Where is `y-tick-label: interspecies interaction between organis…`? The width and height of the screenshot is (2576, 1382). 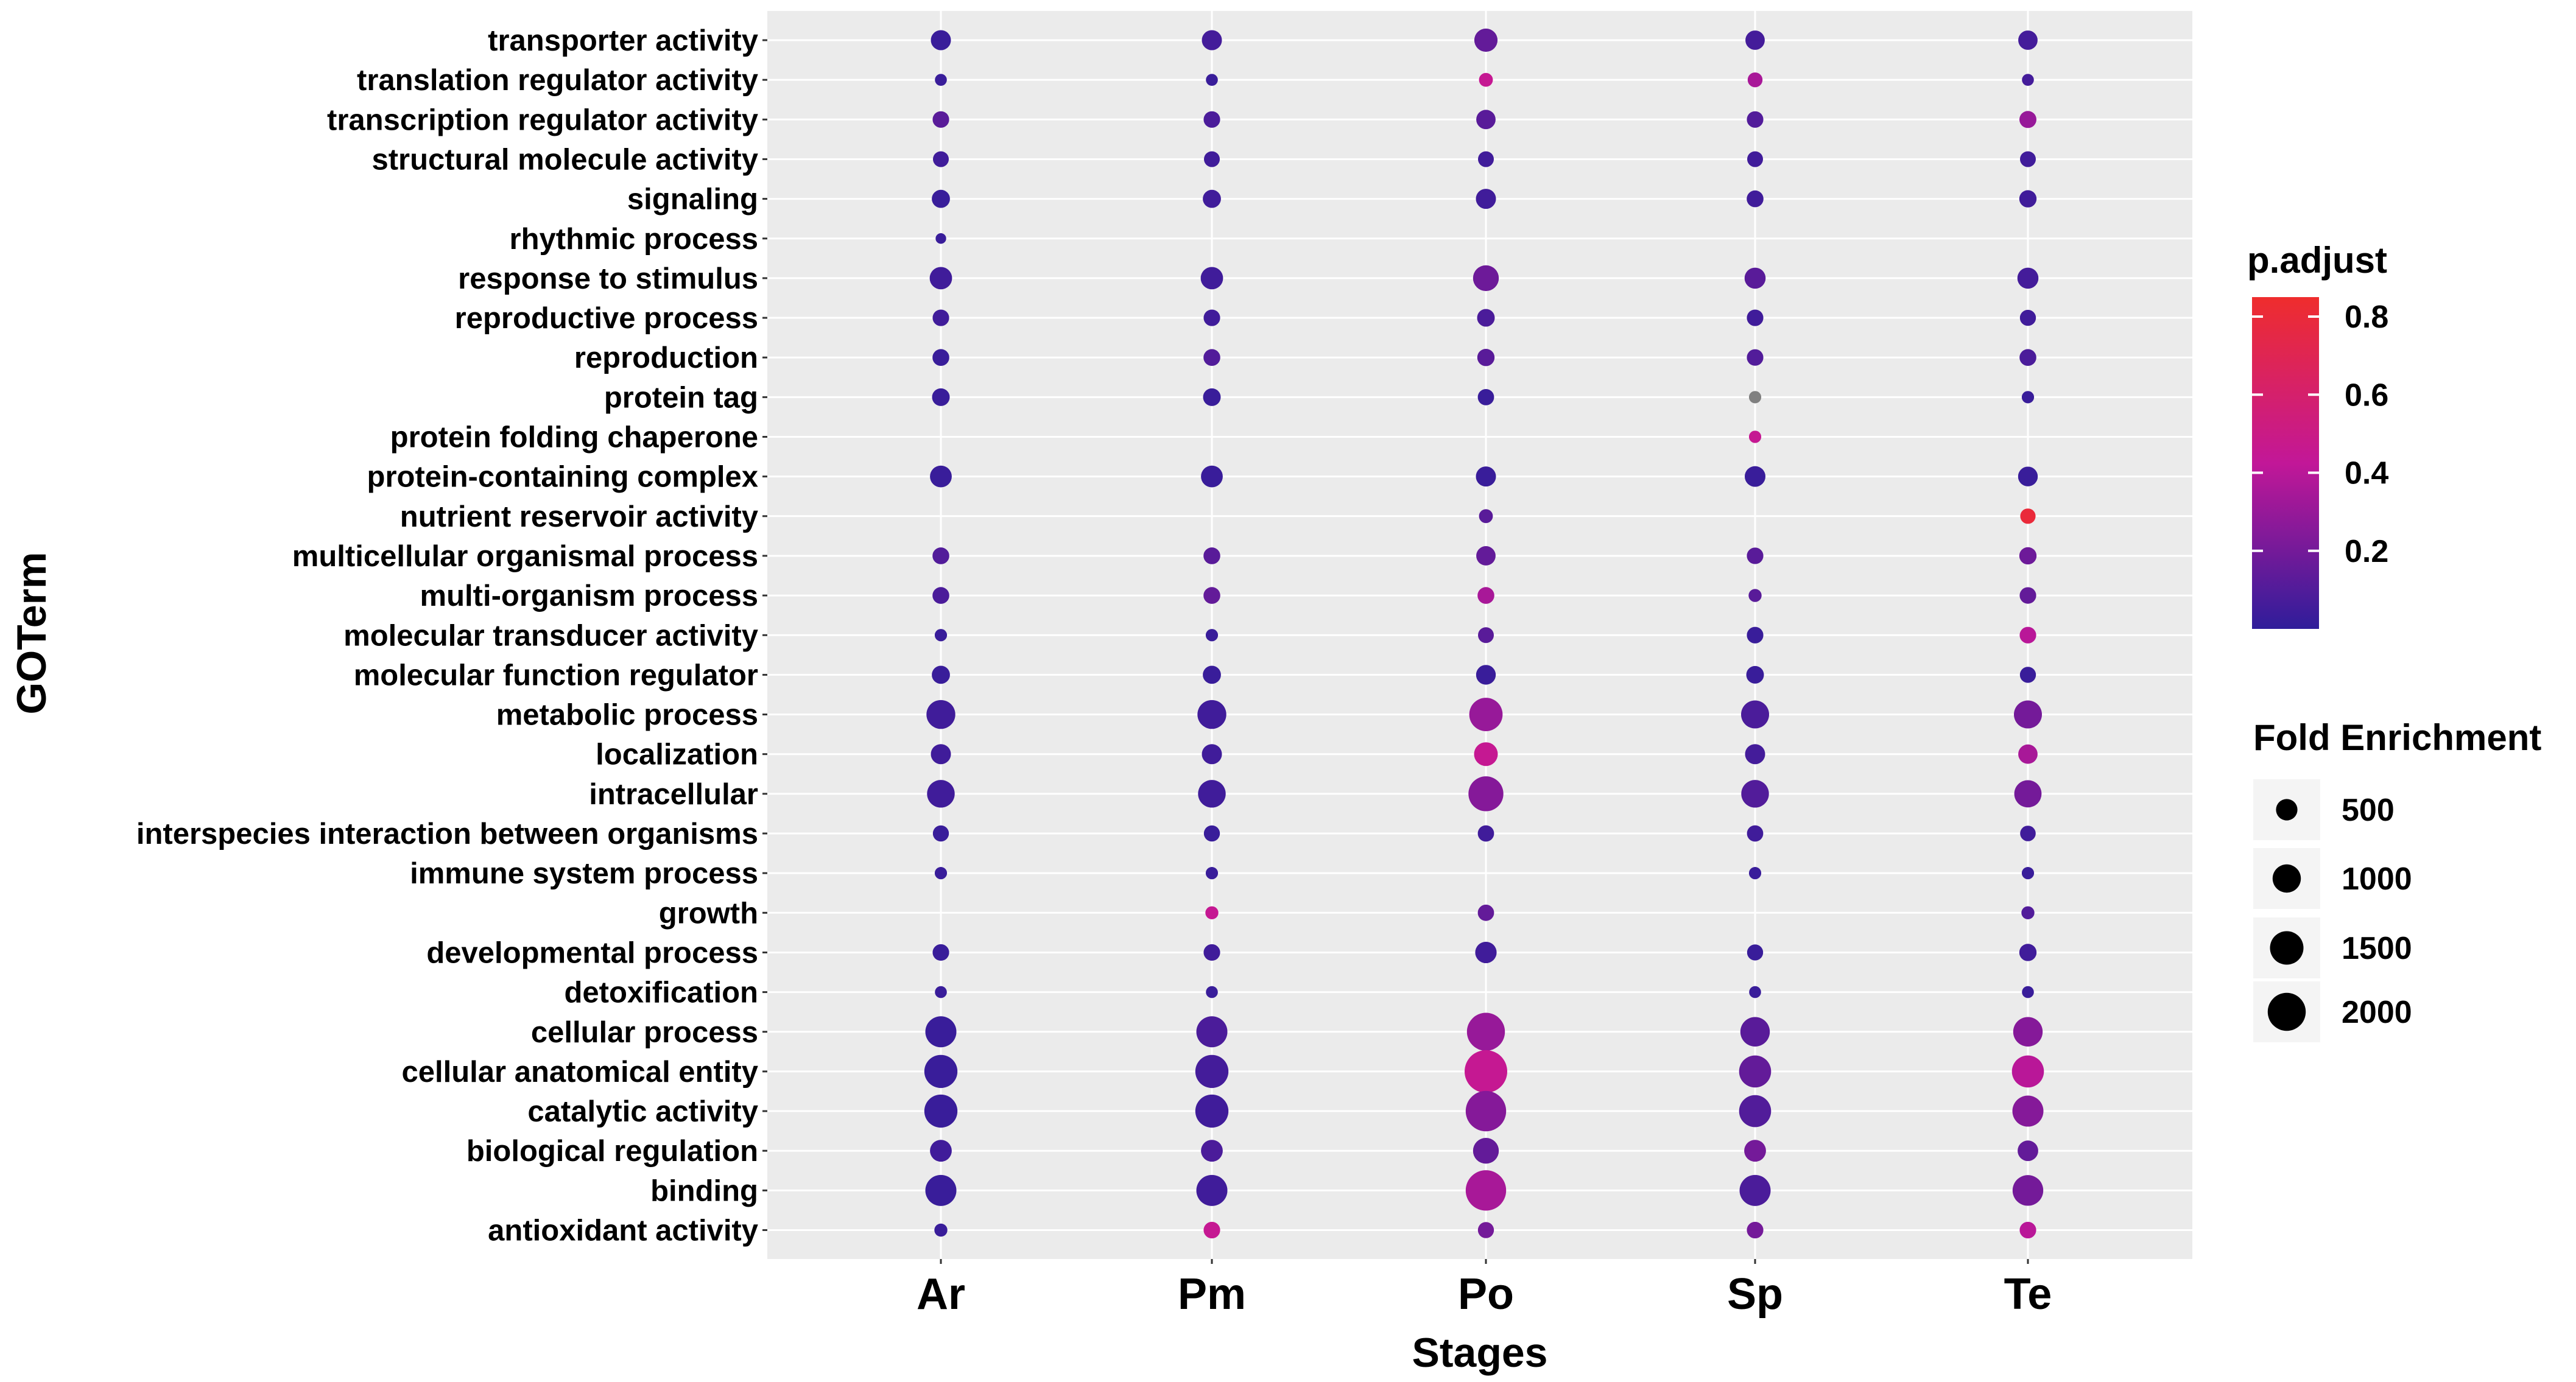
y-tick-label: interspecies interaction between organis… is located at coordinates (447, 835).